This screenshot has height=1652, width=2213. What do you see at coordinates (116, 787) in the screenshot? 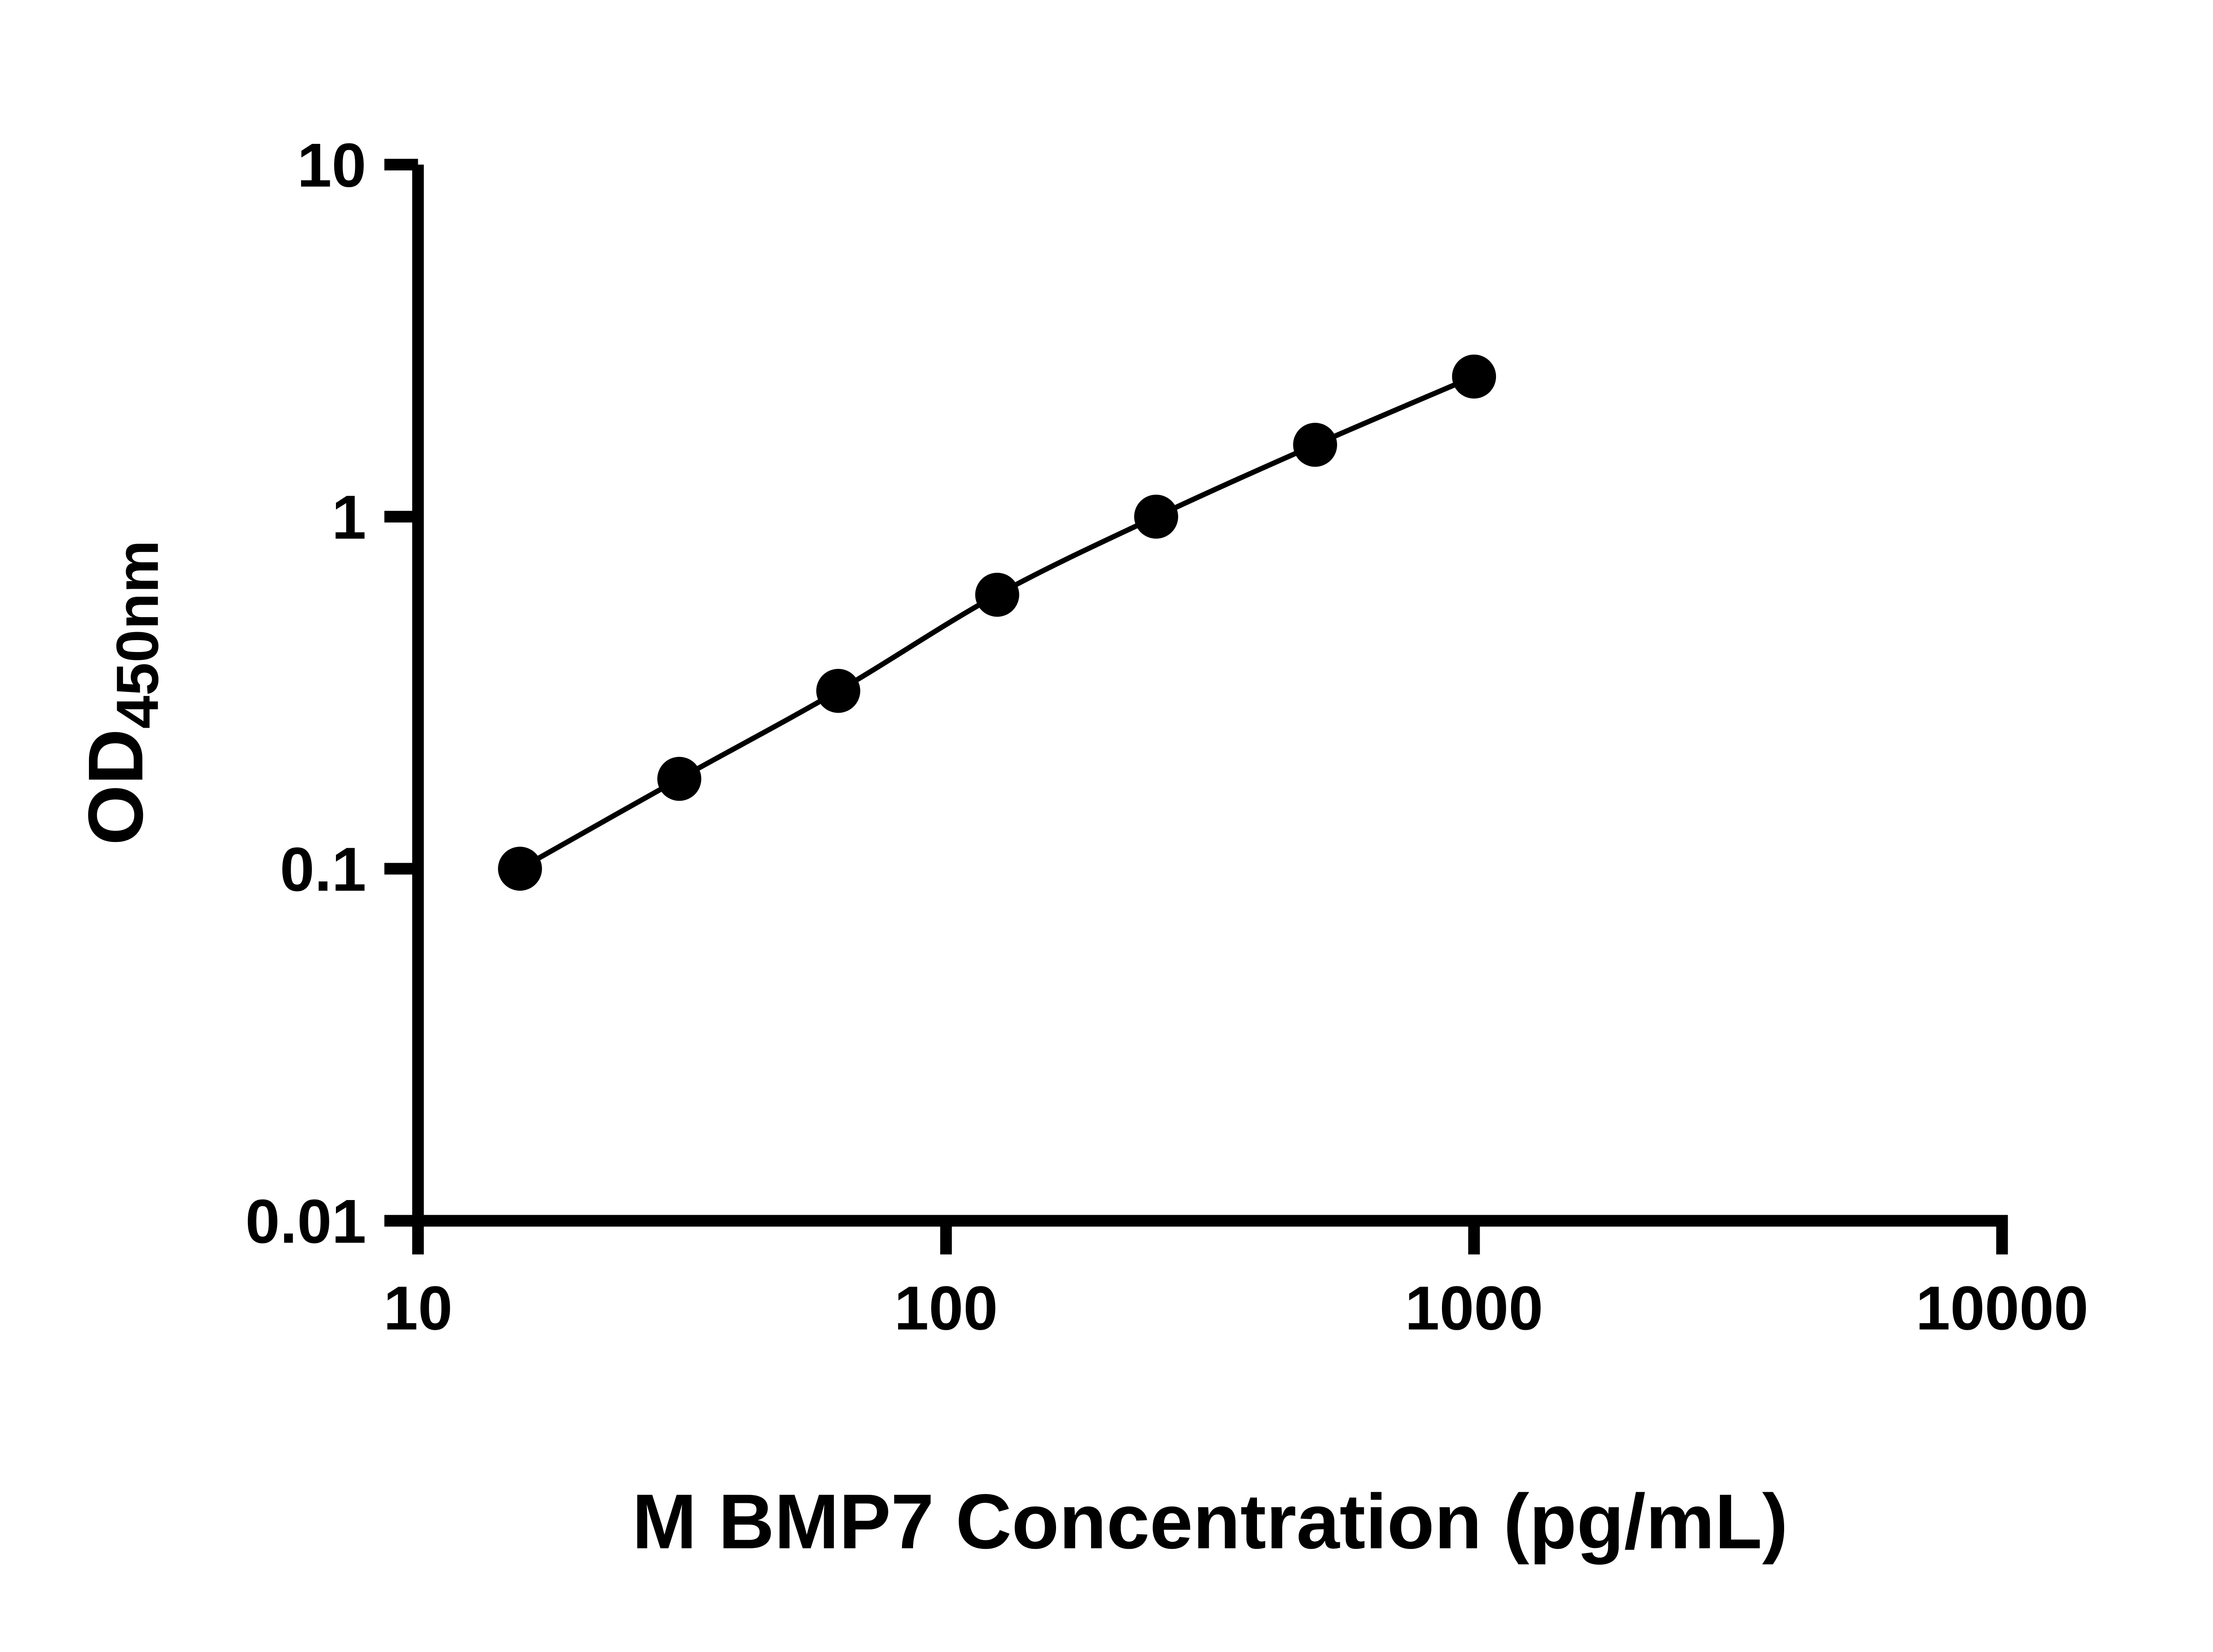
I see `y-axis-title-main: OD` at bounding box center [116, 787].